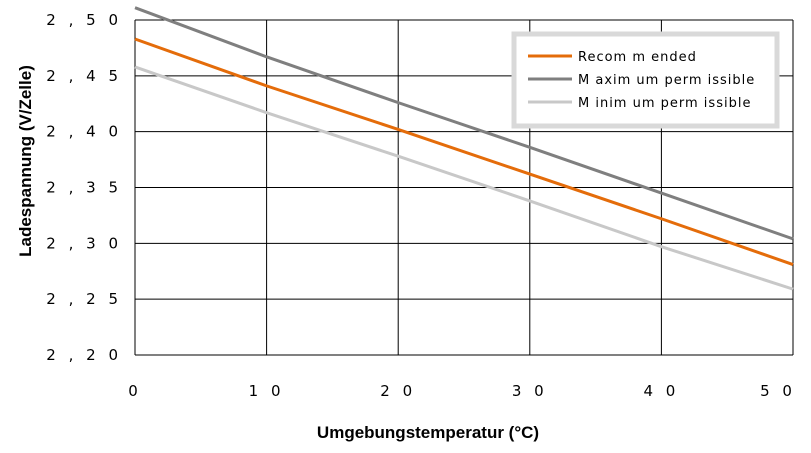 This screenshot has height=453, width=811. I want to click on x-tick-label: 0, so click(135, 391).